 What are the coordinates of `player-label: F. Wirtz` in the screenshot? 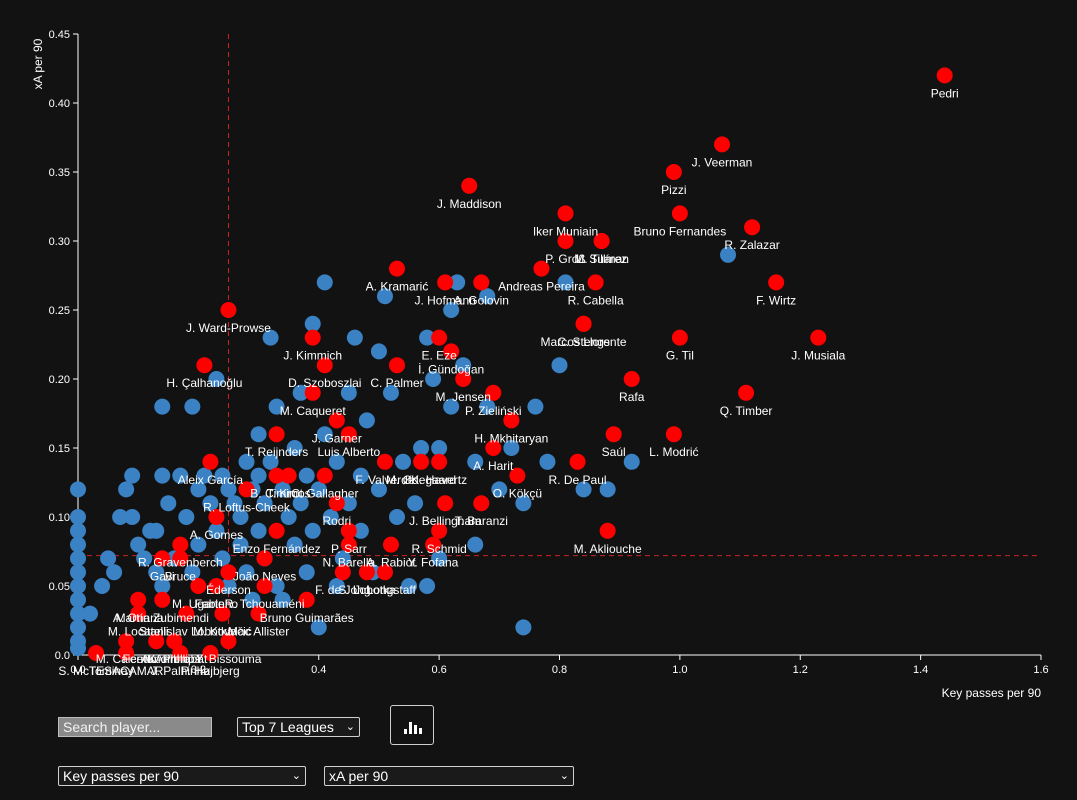 It's located at (776, 300).